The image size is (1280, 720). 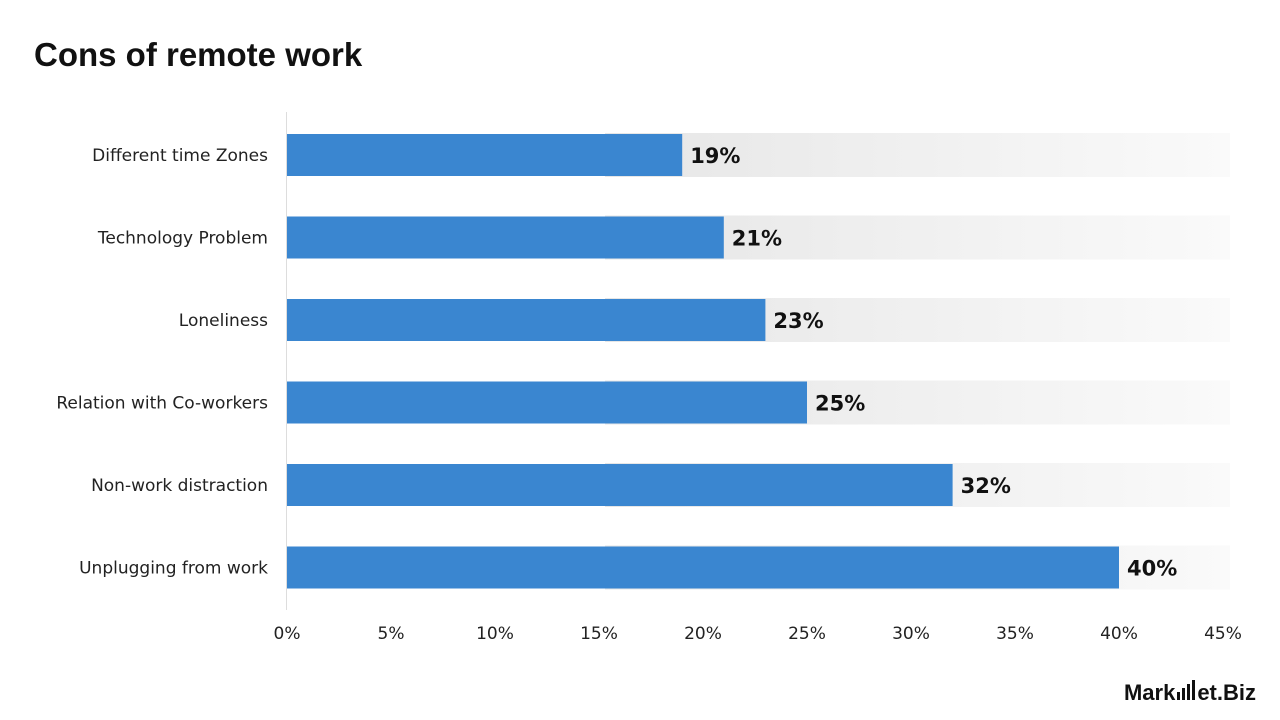 I want to click on data-label: 40%, so click(x=1152, y=569).